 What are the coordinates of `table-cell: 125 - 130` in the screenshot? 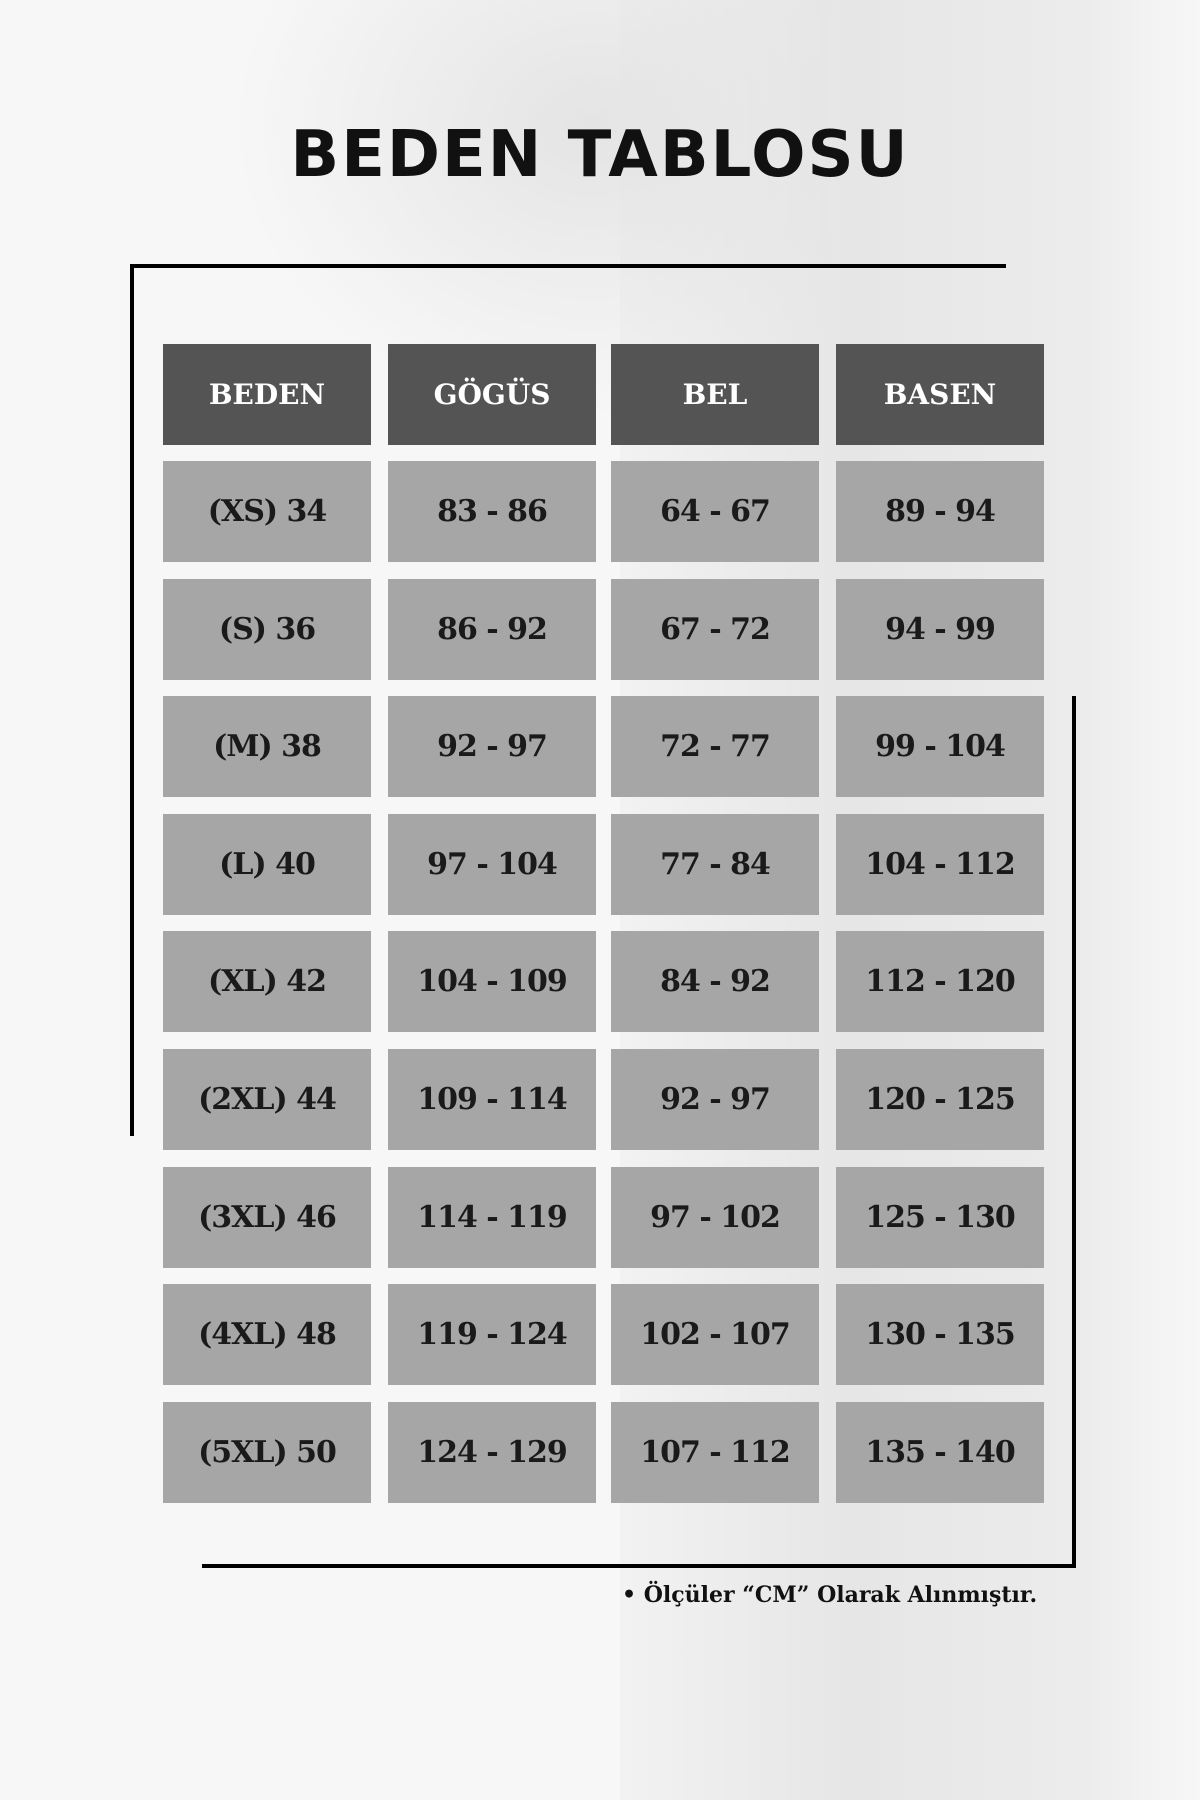 It's located at (940, 1217).